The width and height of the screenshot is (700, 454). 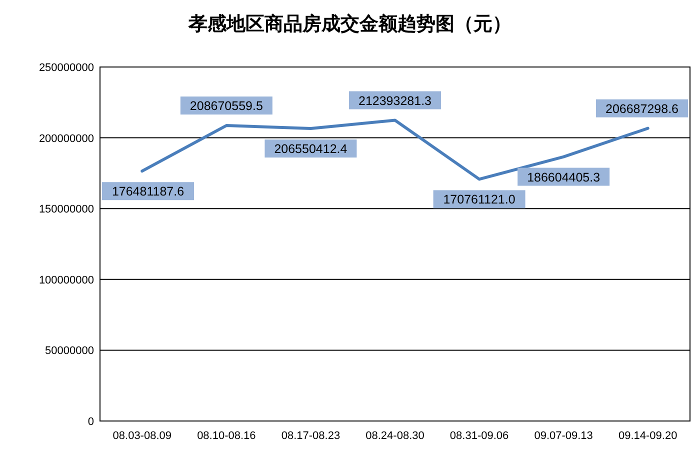 What do you see at coordinates (563, 177) in the screenshot?
I see `data-label: 186604405.3` at bounding box center [563, 177].